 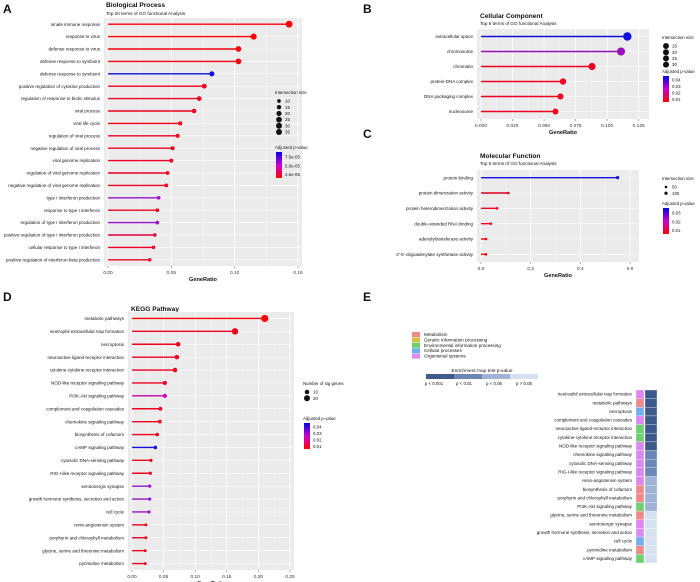 I want to click on size-legend-title: Intersection size, so click(x=678, y=178).